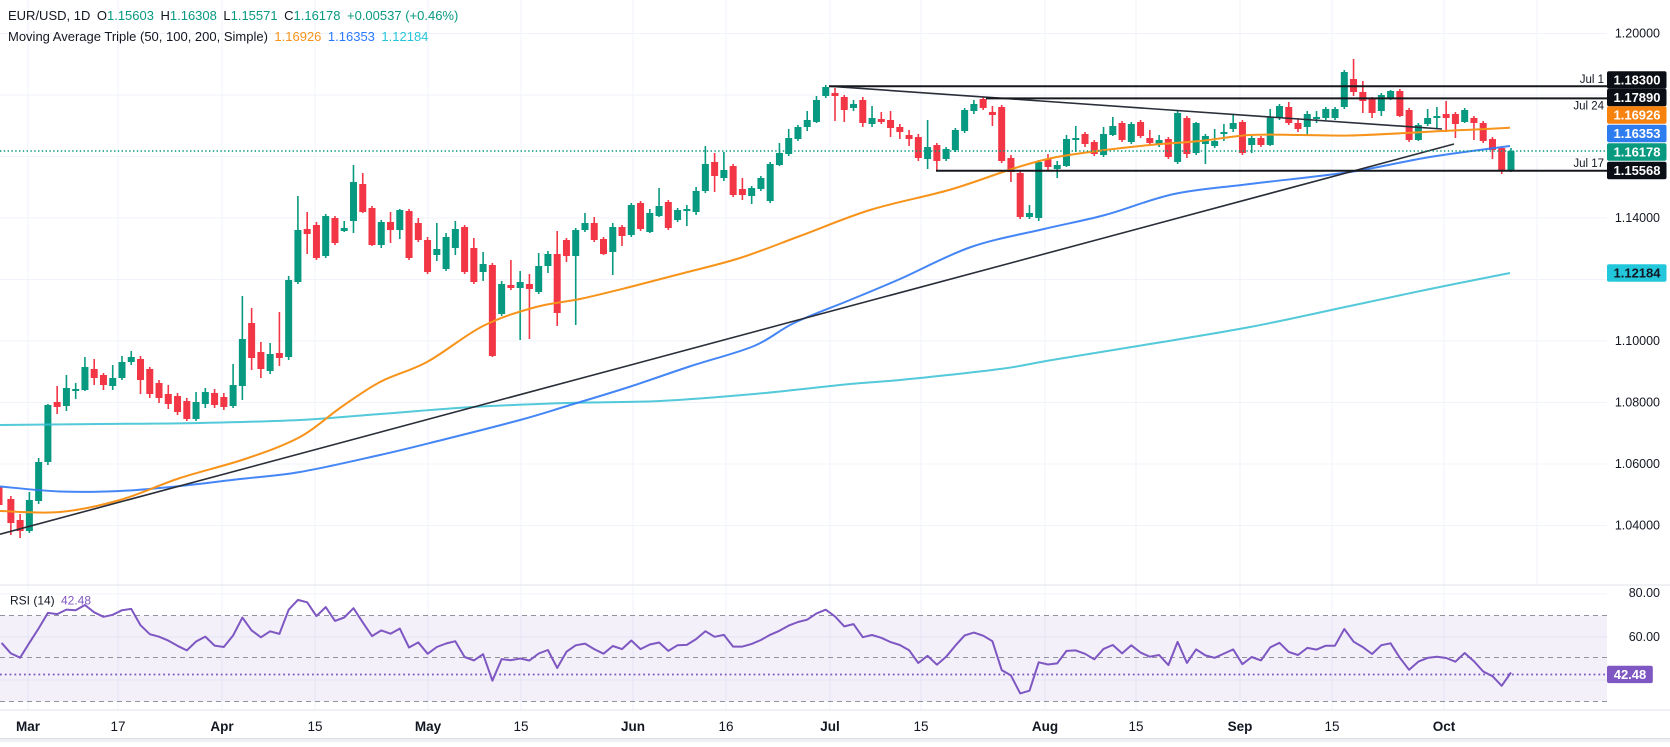 The width and height of the screenshot is (1670, 747). What do you see at coordinates (1638, 273) in the screenshot?
I see `svg-text: 1.12184` at bounding box center [1638, 273].